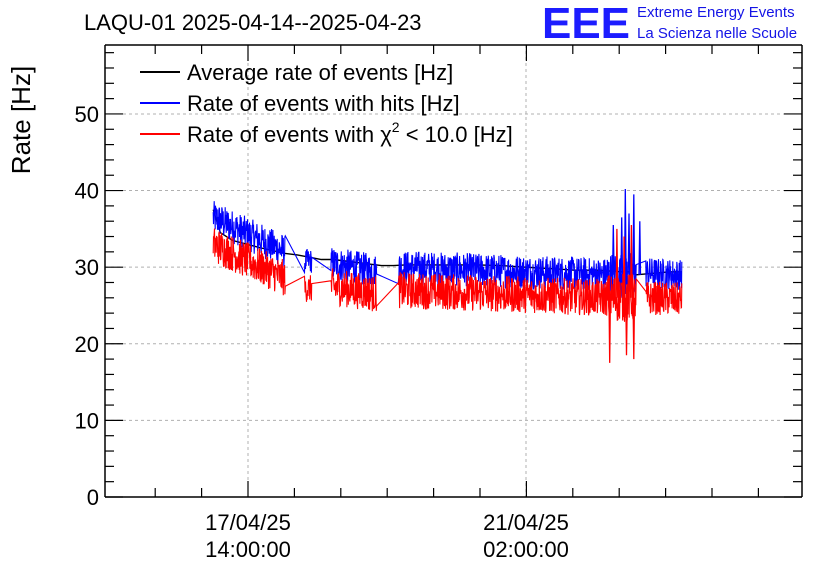  I want to click on y-axis-label: Rate [Hz], so click(21, 120).